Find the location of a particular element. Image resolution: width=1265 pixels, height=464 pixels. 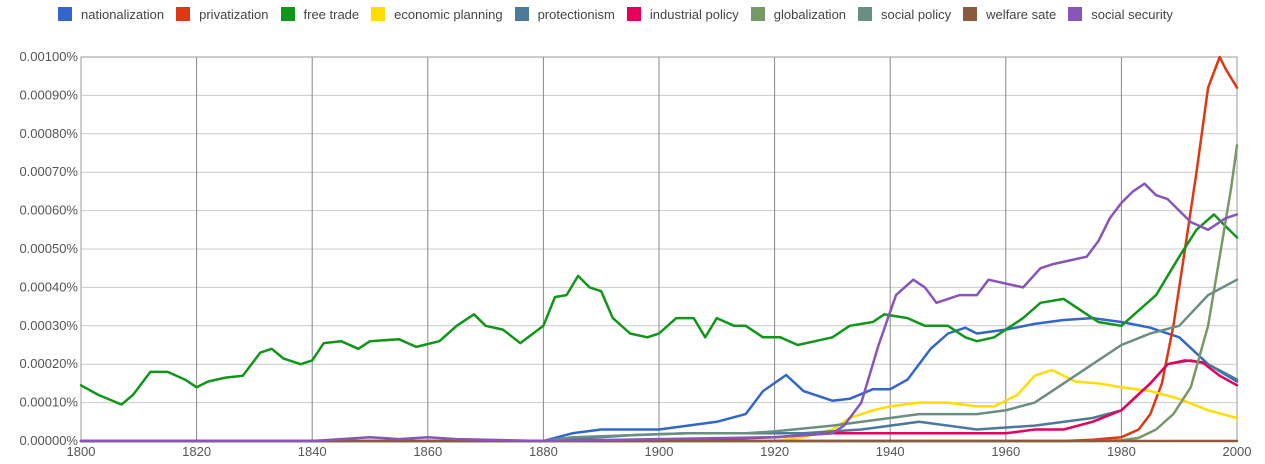

x-tick-label: 1940 is located at coordinates (890, 451).